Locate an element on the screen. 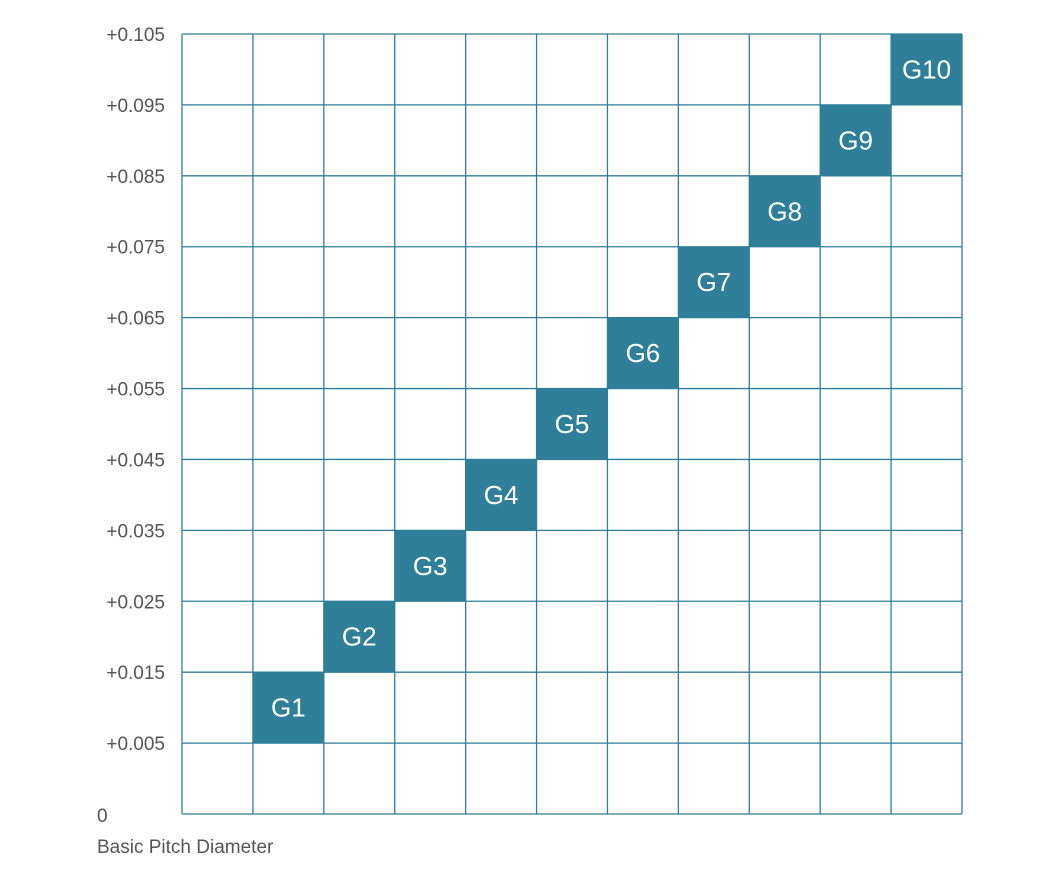  cell-g10 is located at coordinates (926, 69).